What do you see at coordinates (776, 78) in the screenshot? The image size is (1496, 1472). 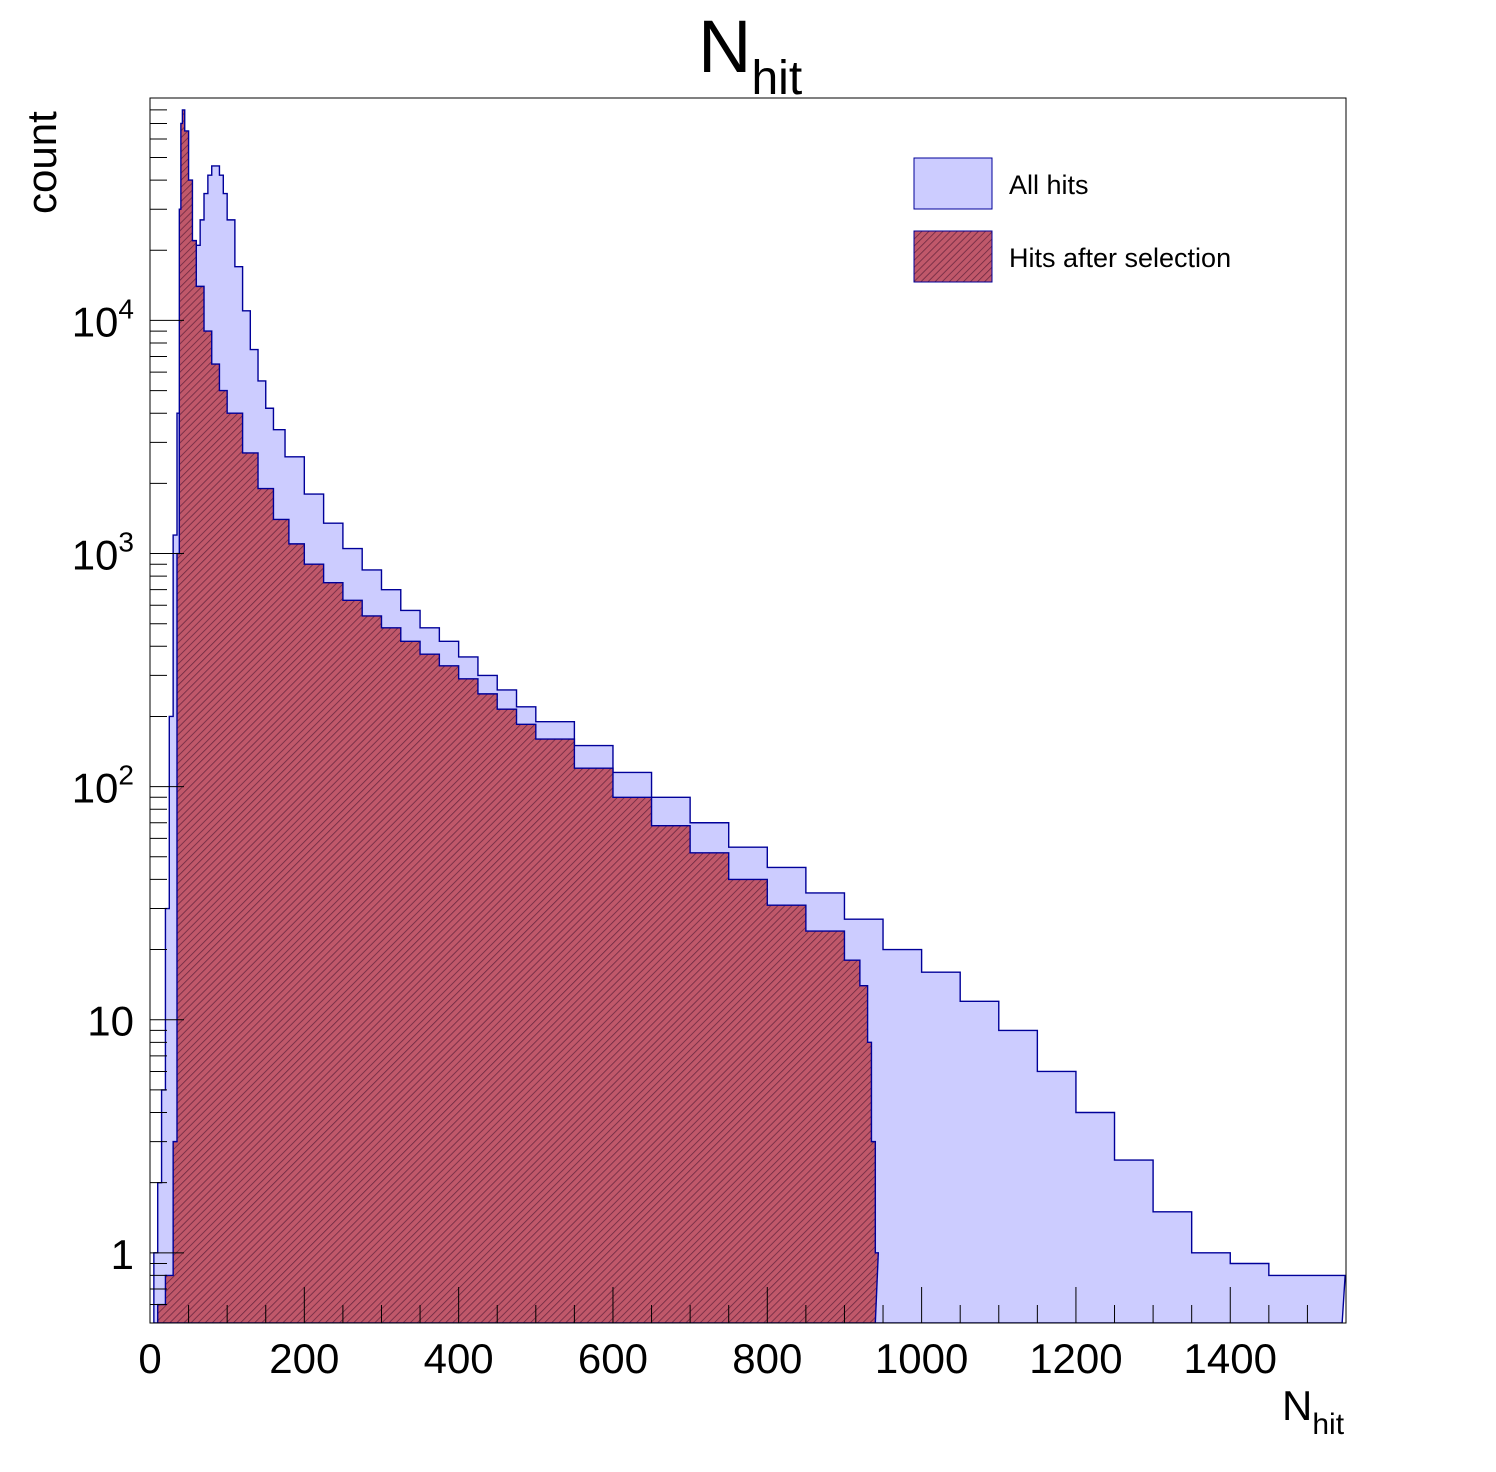 I see `chart-title-subscript: hit` at bounding box center [776, 78].